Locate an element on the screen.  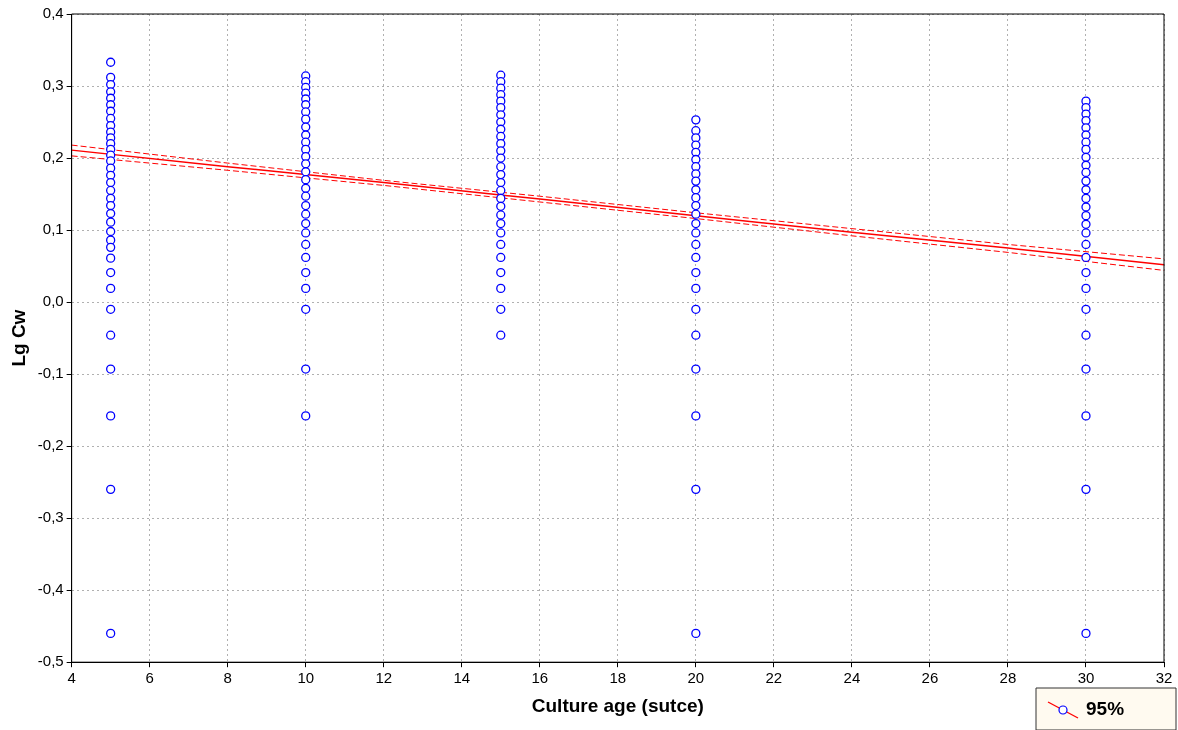
x-tick-label: 10 is located at coordinates (306, 678).